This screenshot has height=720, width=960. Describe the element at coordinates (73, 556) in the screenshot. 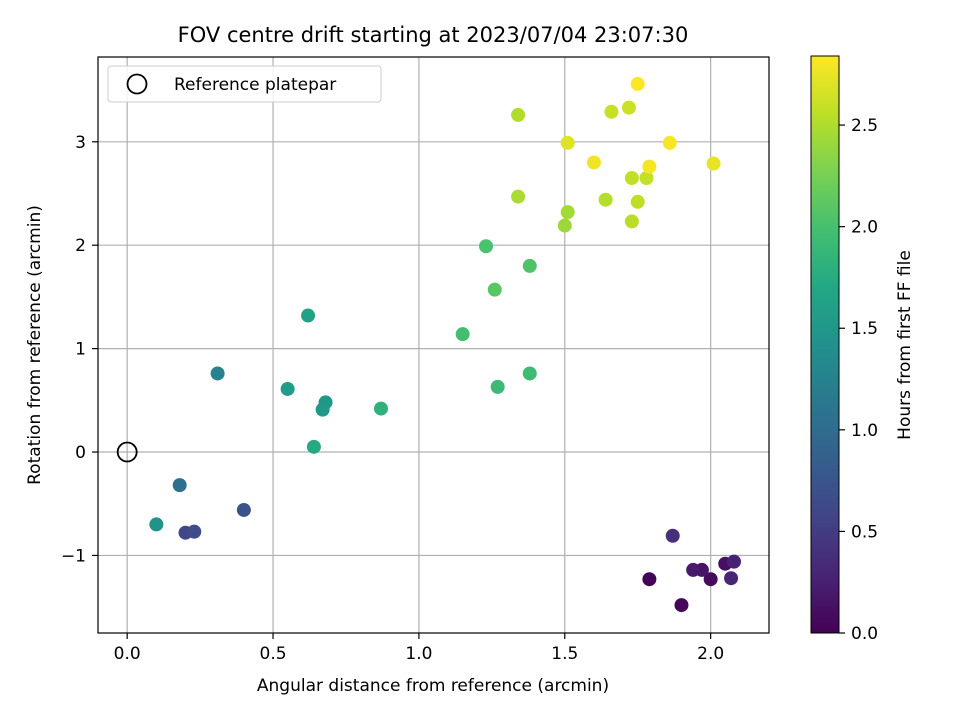

I see `y-tick-label: −1` at that location.